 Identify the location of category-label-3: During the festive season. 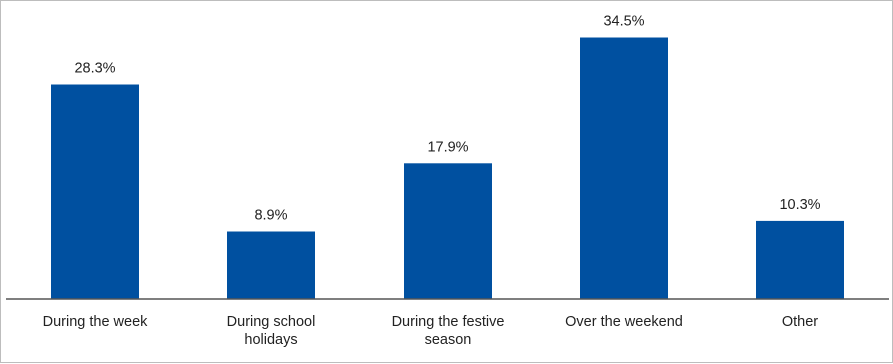
(448, 331).